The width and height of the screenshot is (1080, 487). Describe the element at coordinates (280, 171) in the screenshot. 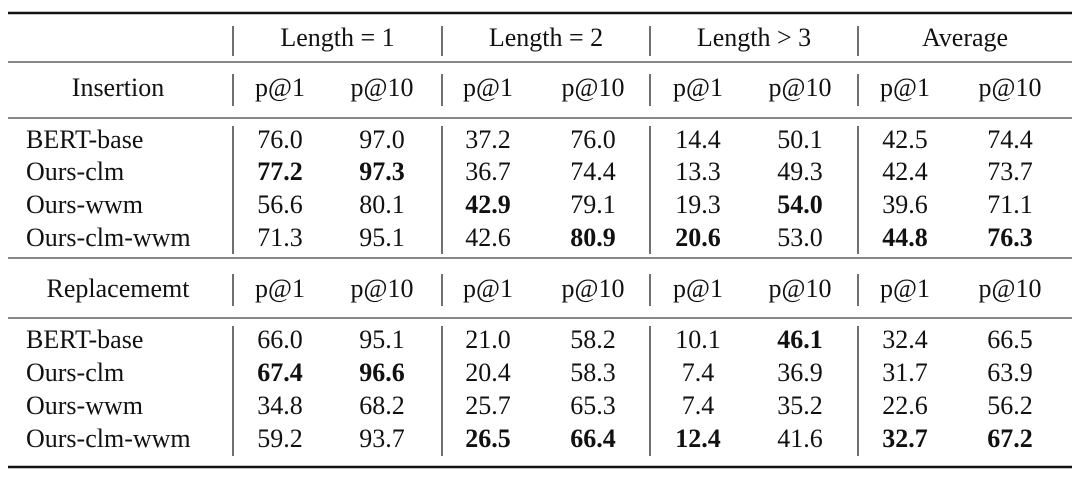

I see `cell: 77.2` at that location.